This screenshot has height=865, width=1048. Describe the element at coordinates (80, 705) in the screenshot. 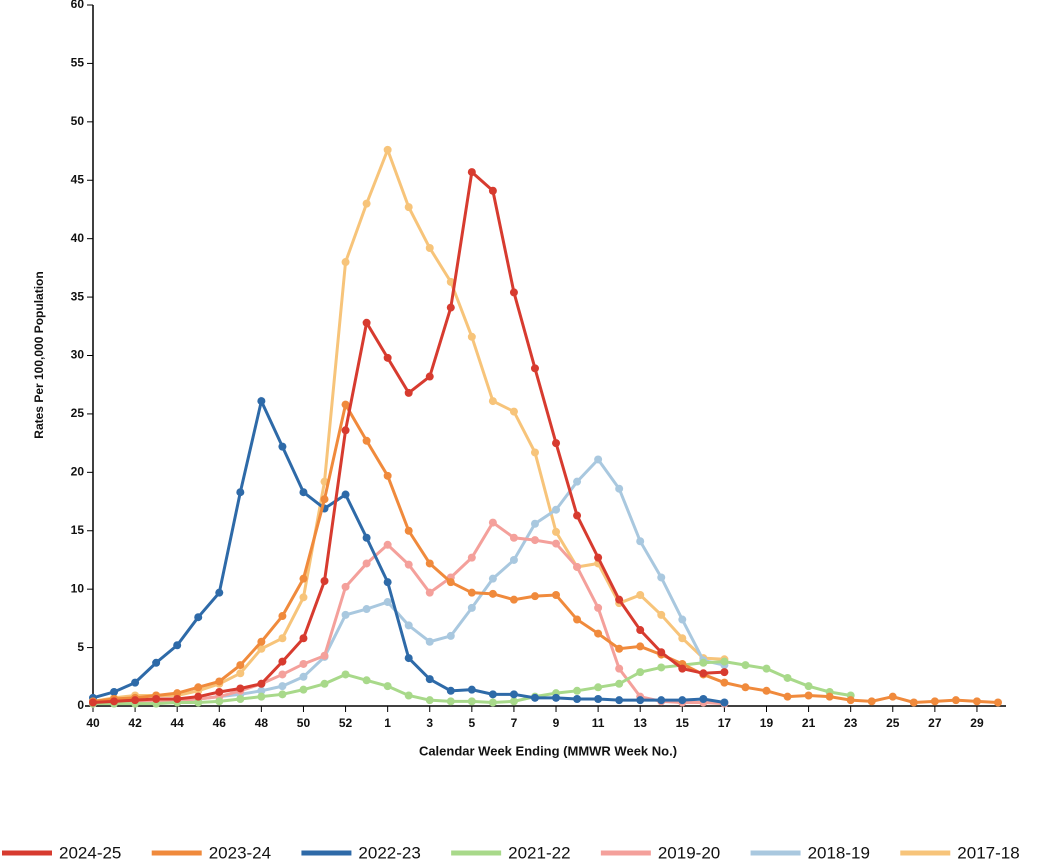

I see `y-tick-label: 0` at that location.